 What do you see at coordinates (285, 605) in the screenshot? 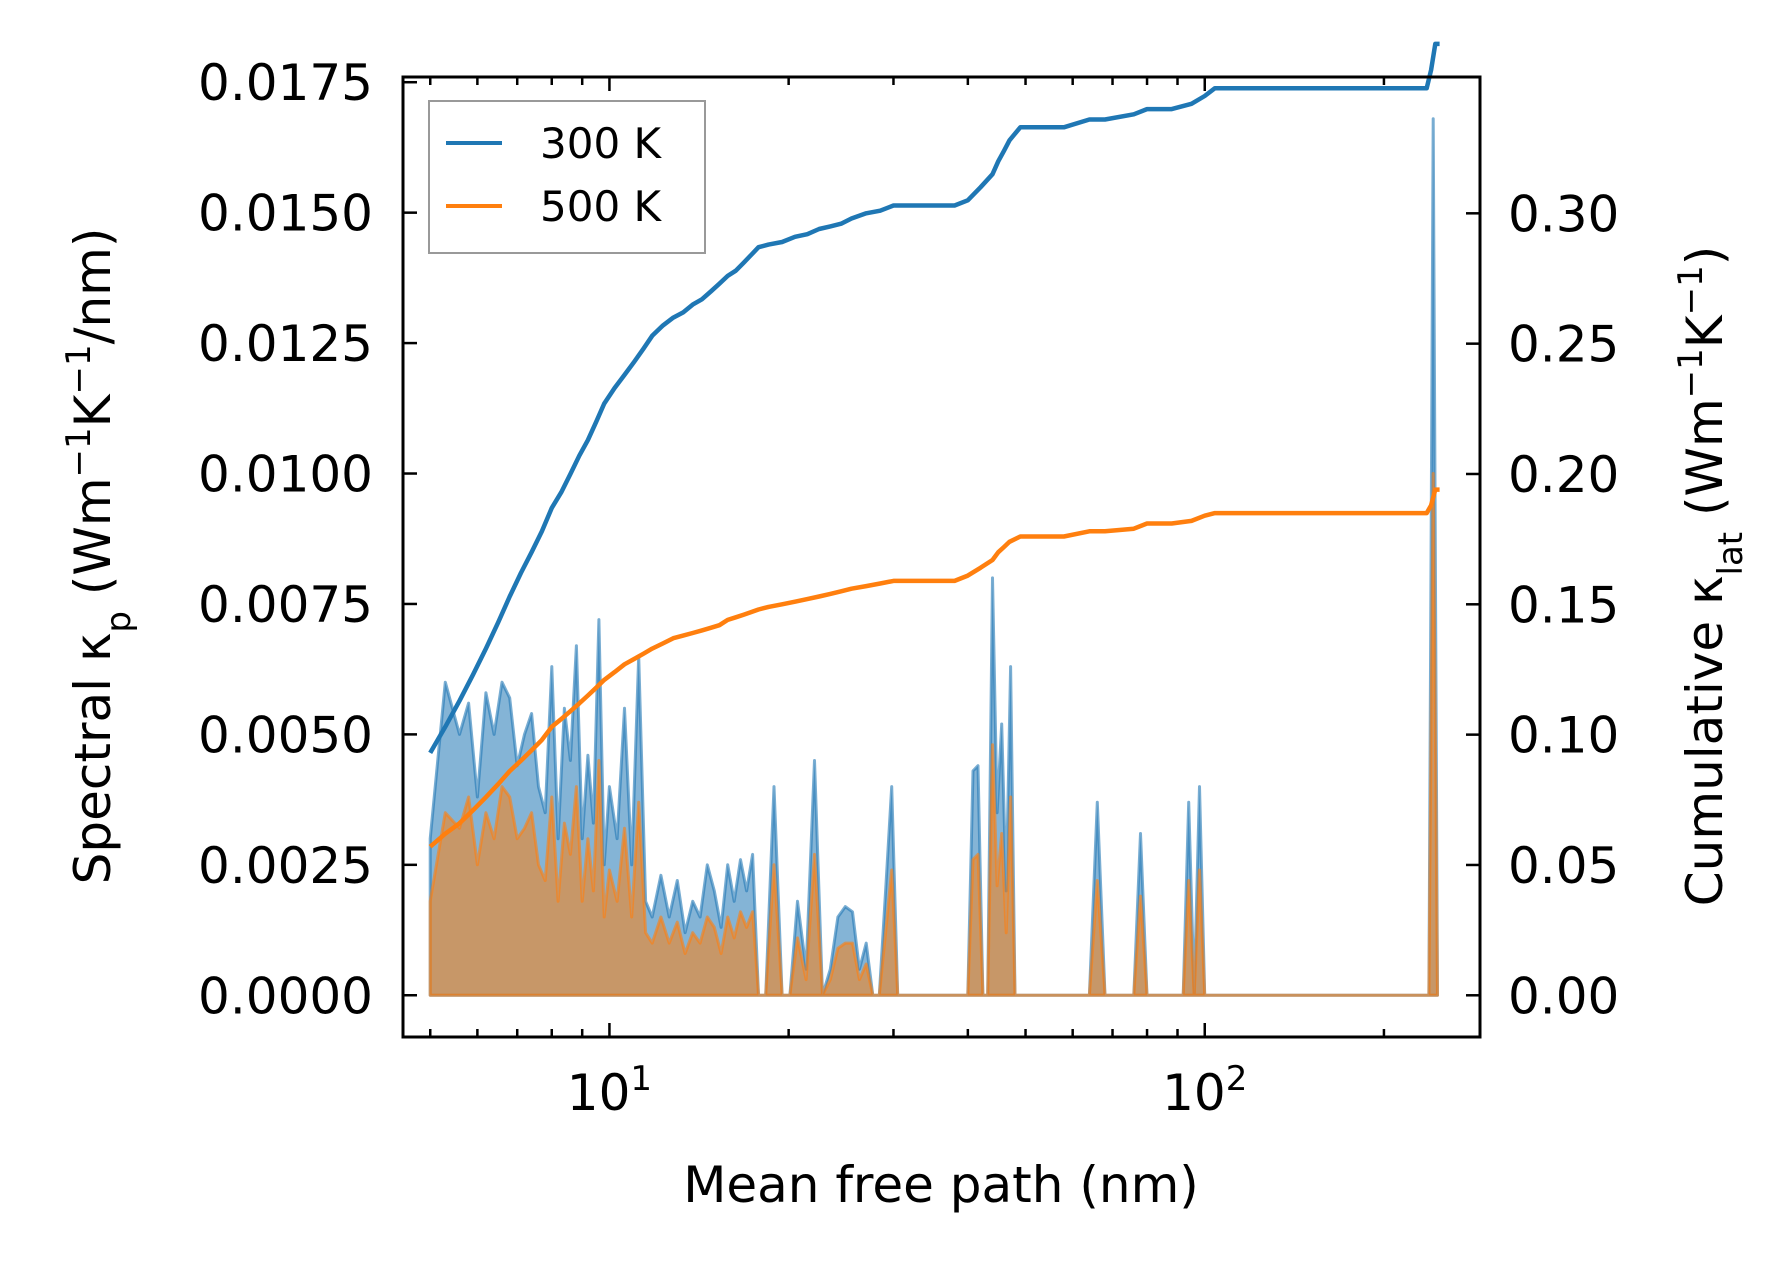
I see `y-left-tick-label: 0.0075` at bounding box center [285, 605].